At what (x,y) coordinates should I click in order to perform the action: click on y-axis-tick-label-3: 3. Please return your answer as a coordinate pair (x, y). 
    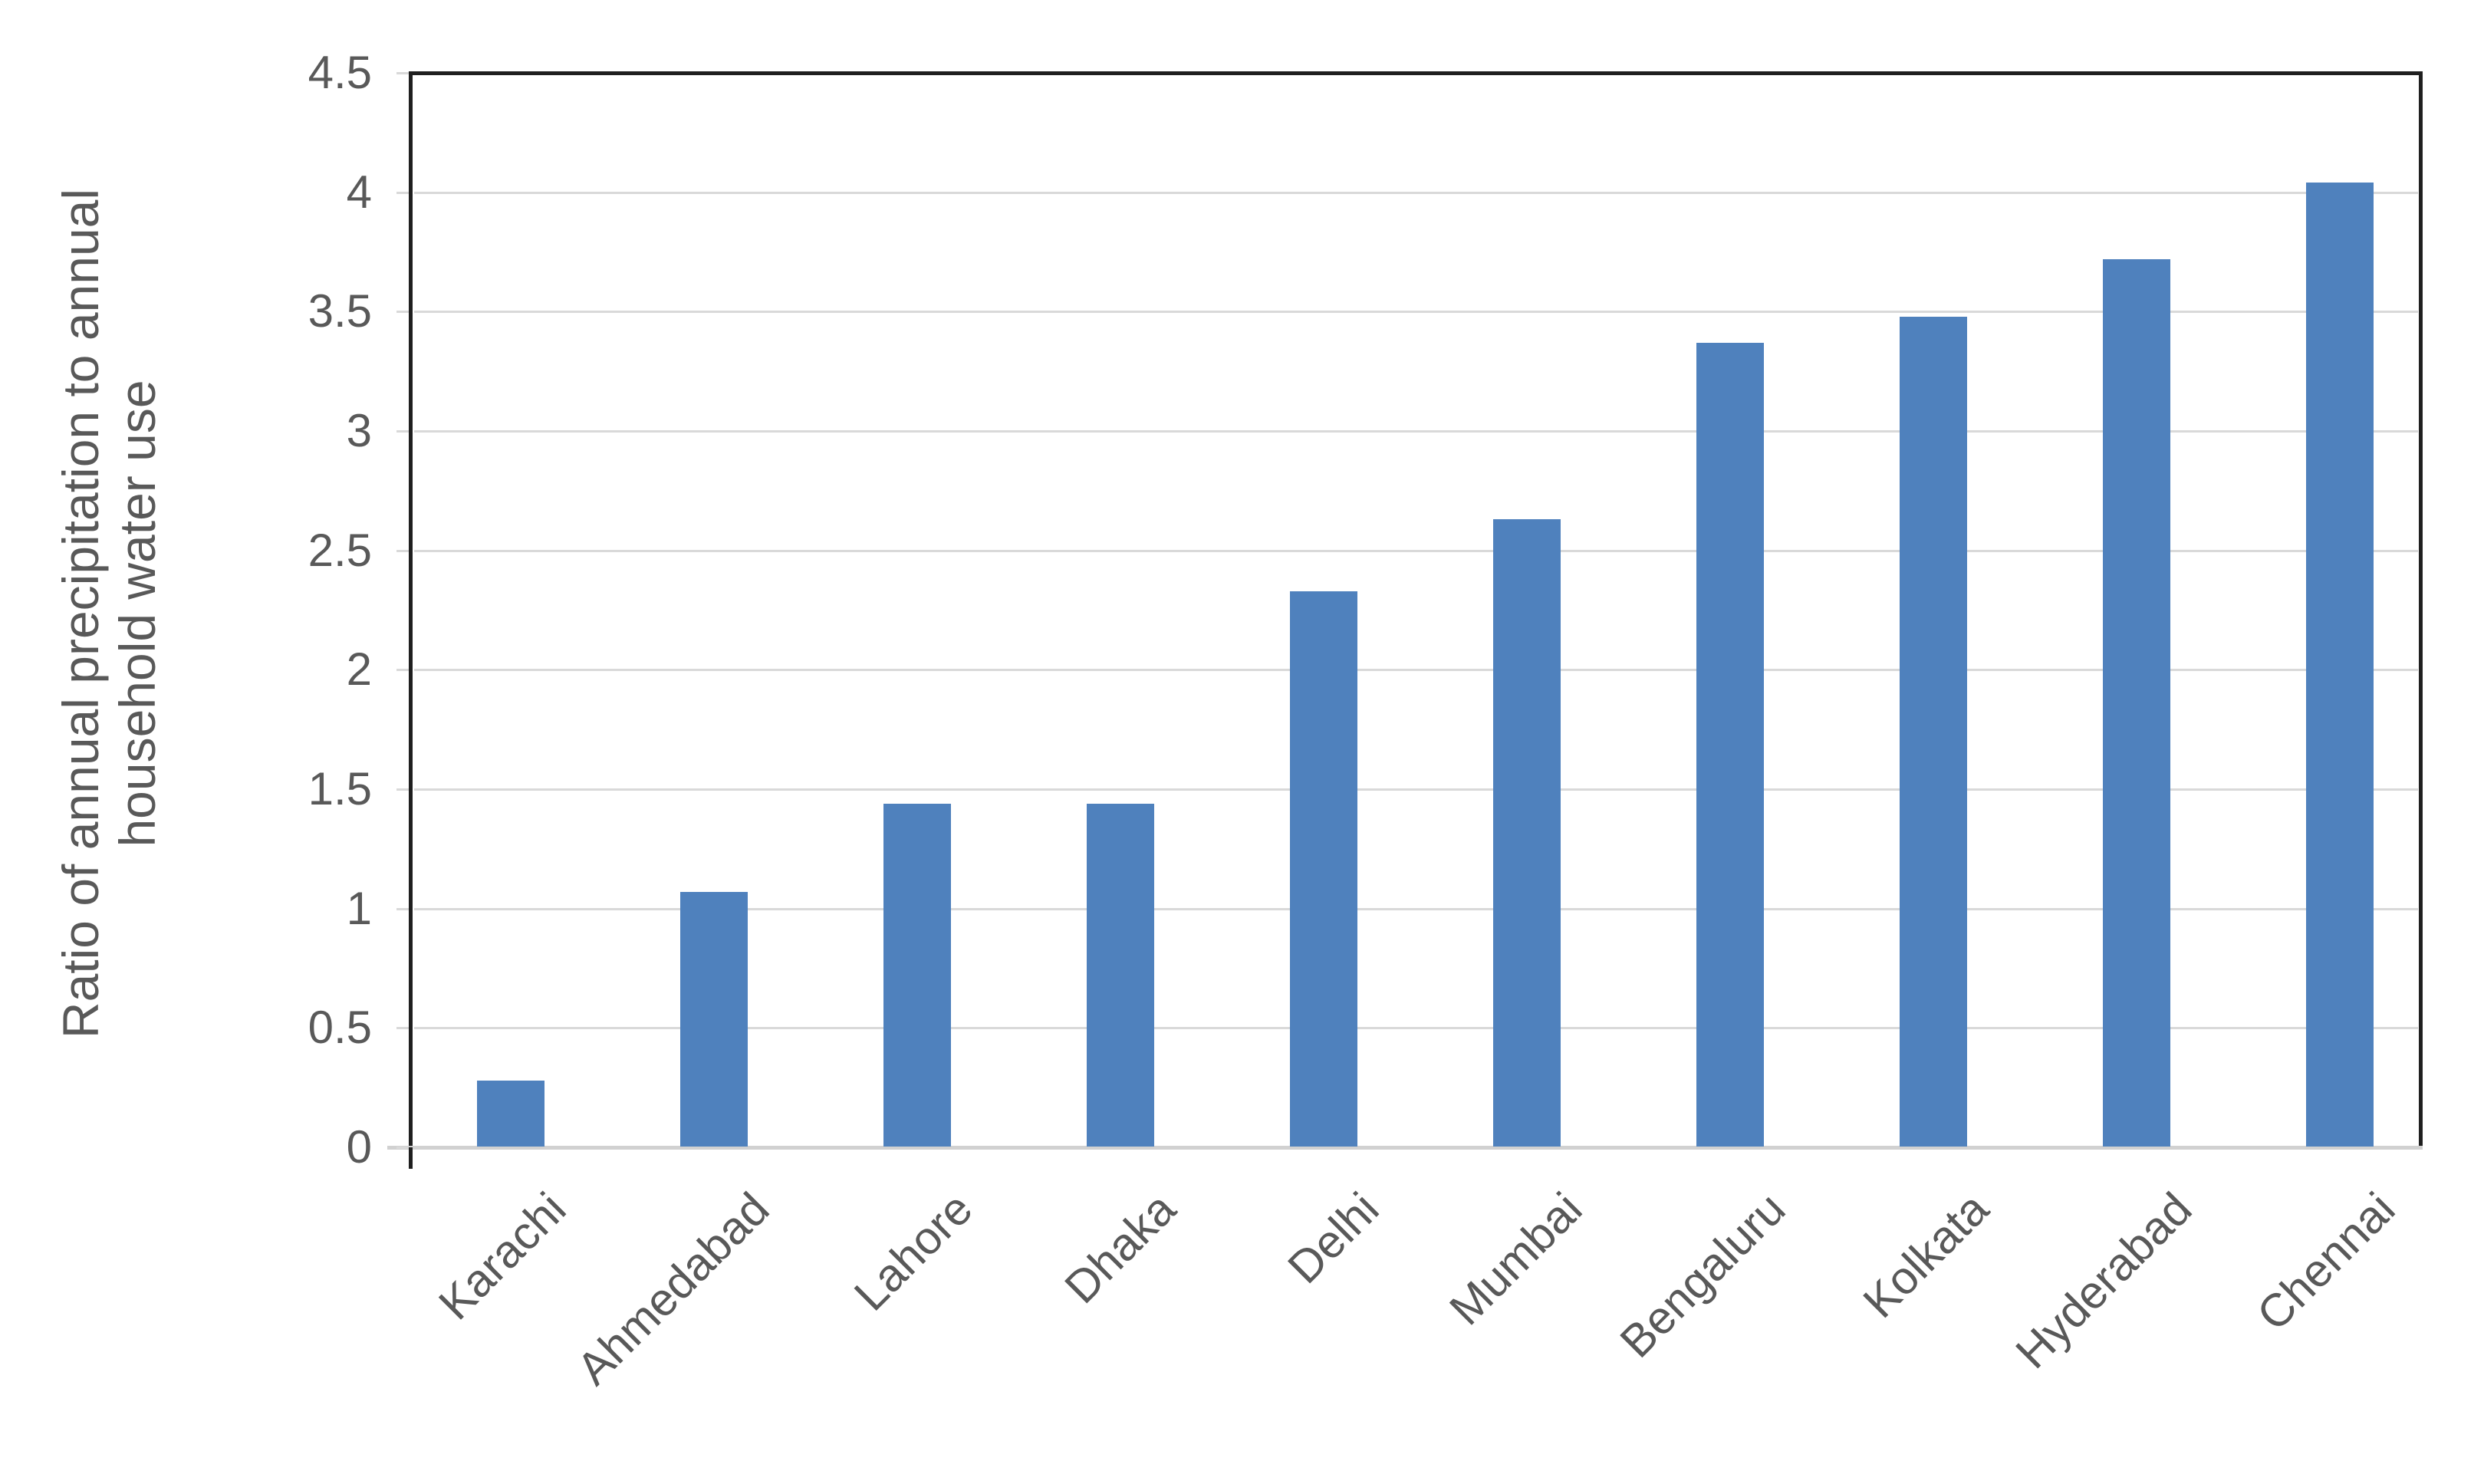
    Looking at the image, I should click on (359, 431).